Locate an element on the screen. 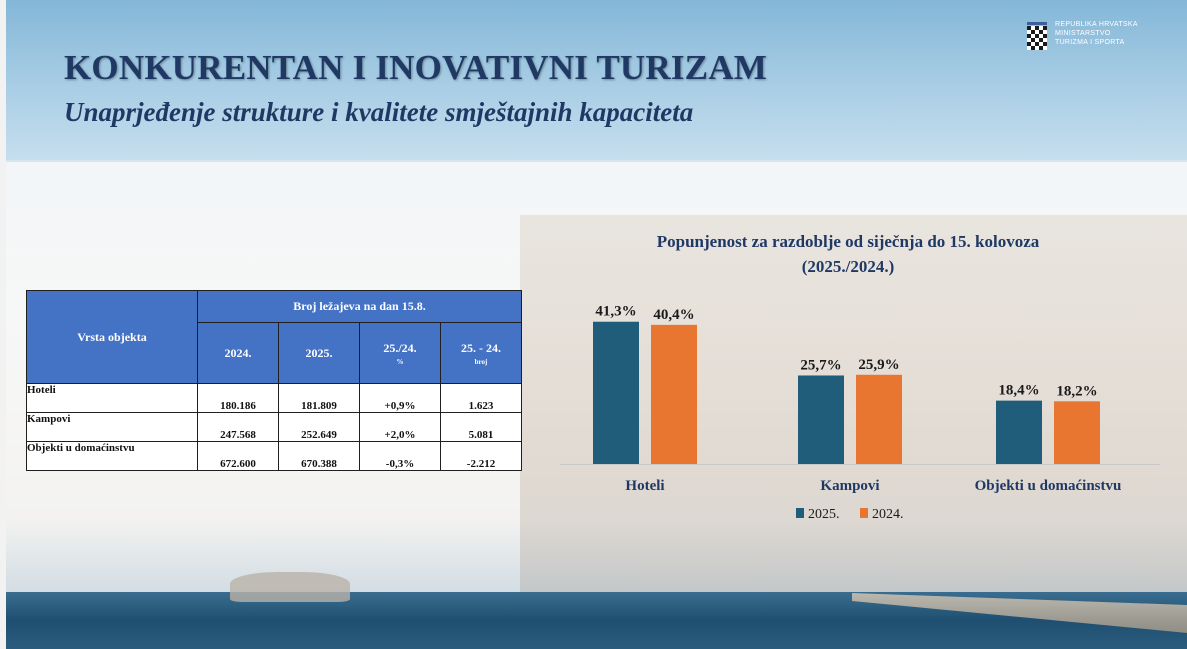  left-edge is located at coordinates (3, 324).